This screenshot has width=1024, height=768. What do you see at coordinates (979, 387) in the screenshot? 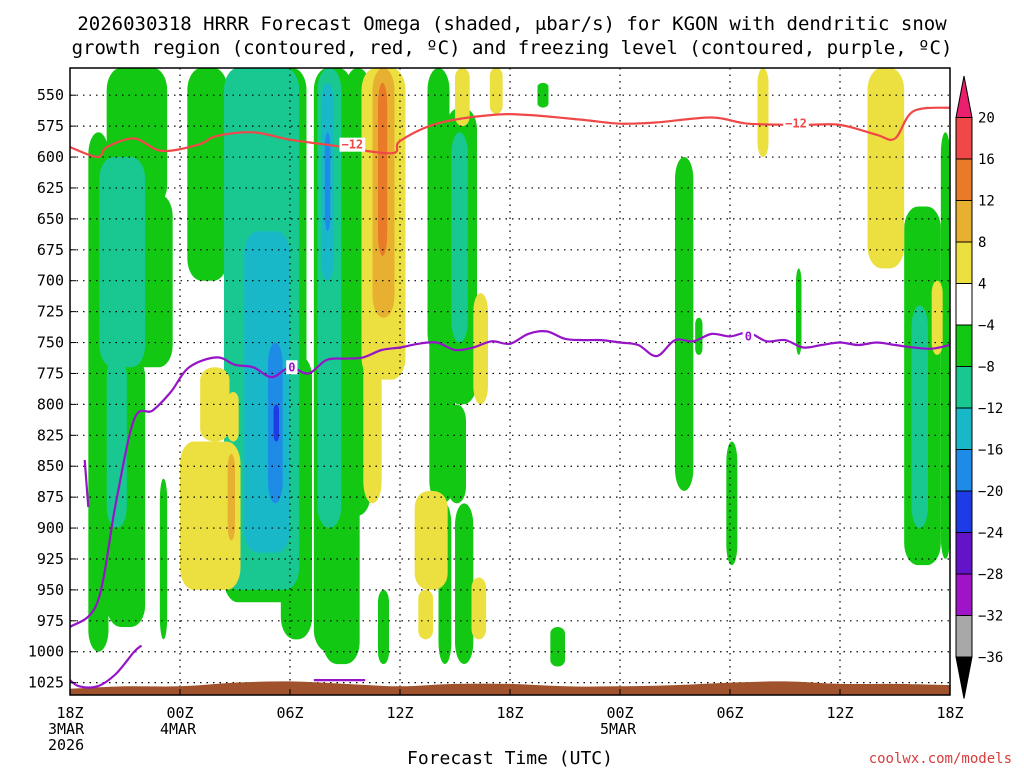
I see `colorbar: 20 16 12 8 4 −4 −8 −12 −16 −20 −24 −28 −32 −36` at bounding box center [979, 387].